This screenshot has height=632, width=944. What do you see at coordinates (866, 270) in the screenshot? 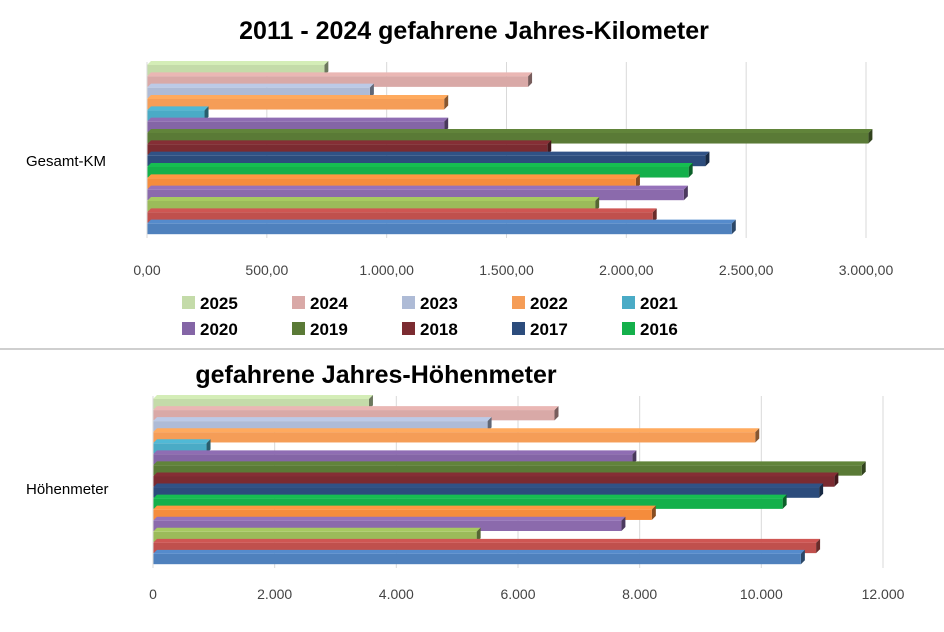
I see `km-tick-label: 3.000,00` at bounding box center [866, 270].